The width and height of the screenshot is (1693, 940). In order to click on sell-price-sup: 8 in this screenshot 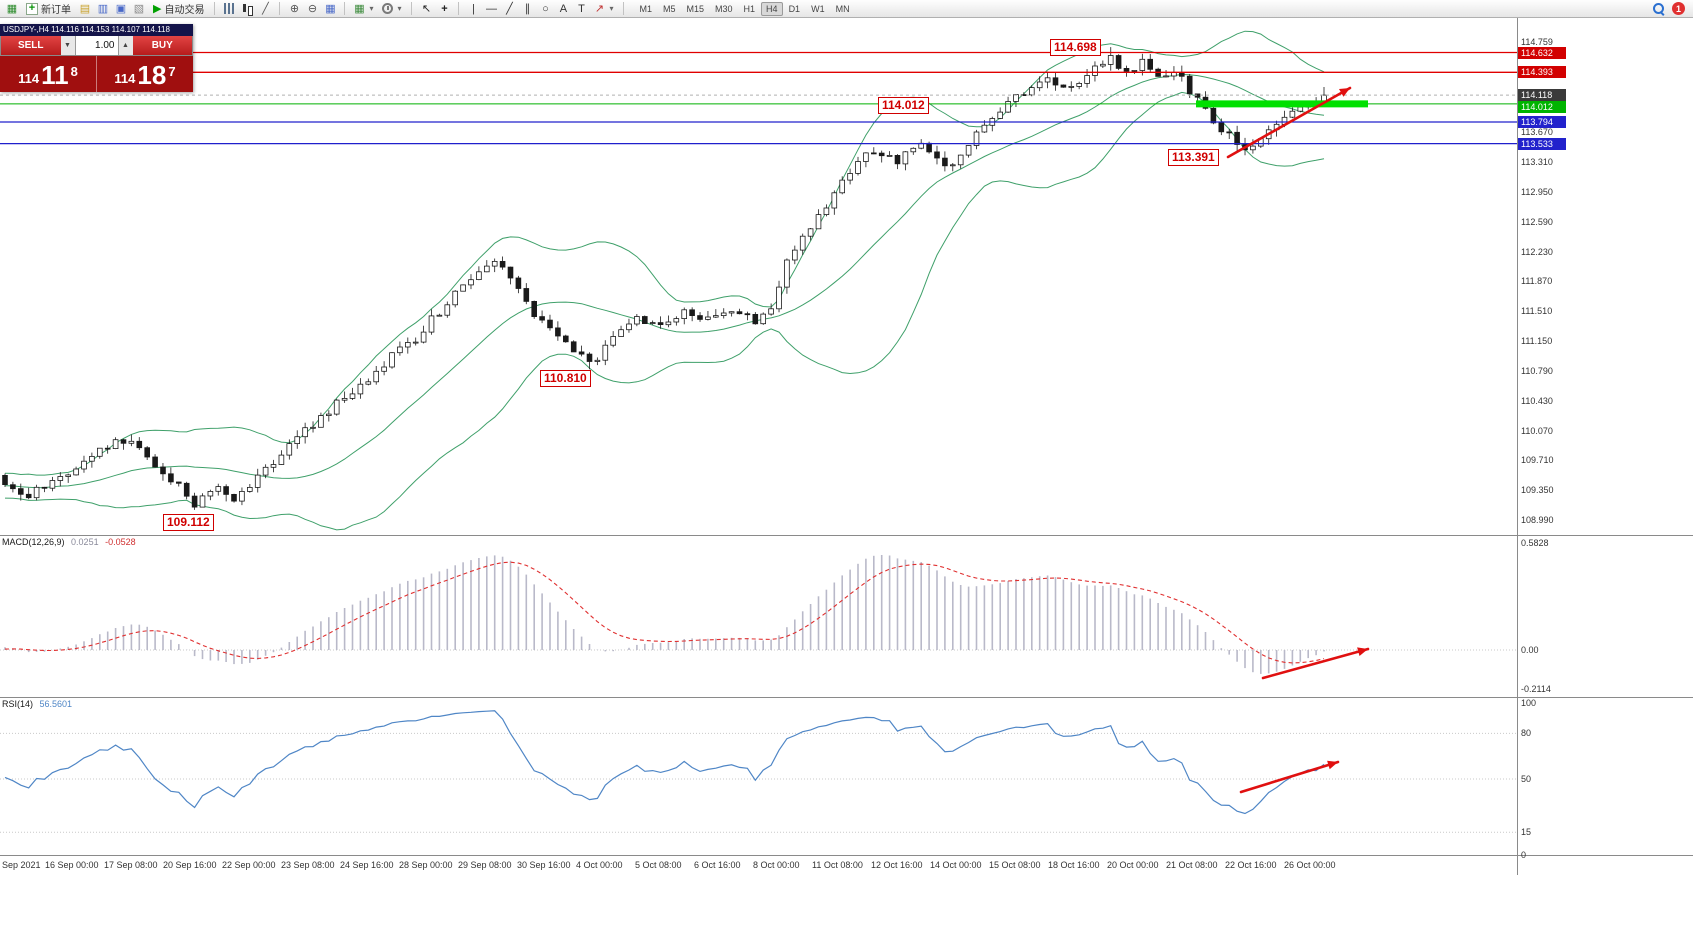, I will do `click(74, 71)`.